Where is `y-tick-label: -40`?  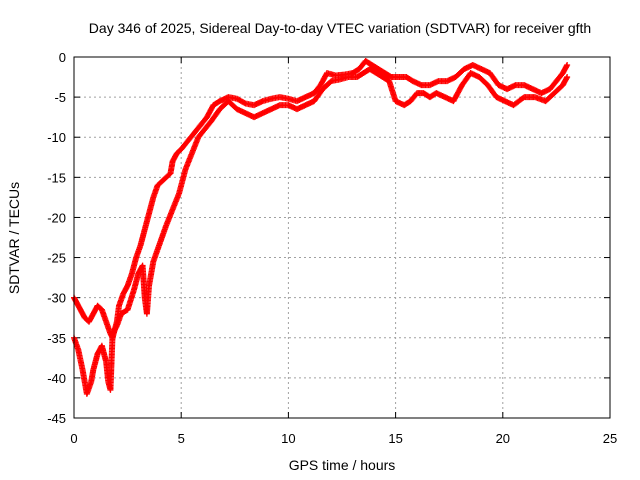
y-tick-label: -40 is located at coordinates (56, 378).